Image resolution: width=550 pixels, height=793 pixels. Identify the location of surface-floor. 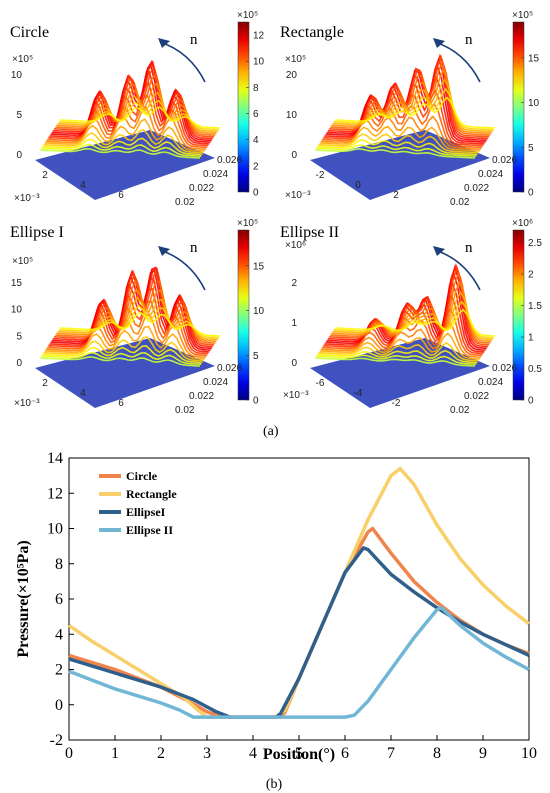
(400, 165).